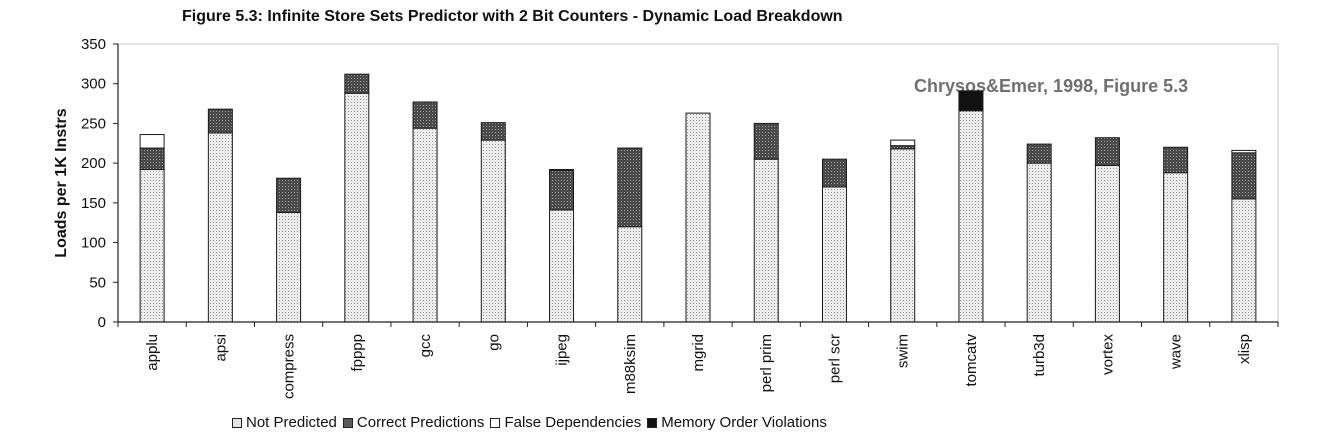 The height and width of the screenshot is (443, 1320). What do you see at coordinates (766, 240) in the screenshot?
I see `bar-perl-prim-not-predicted` at bounding box center [766, 240].